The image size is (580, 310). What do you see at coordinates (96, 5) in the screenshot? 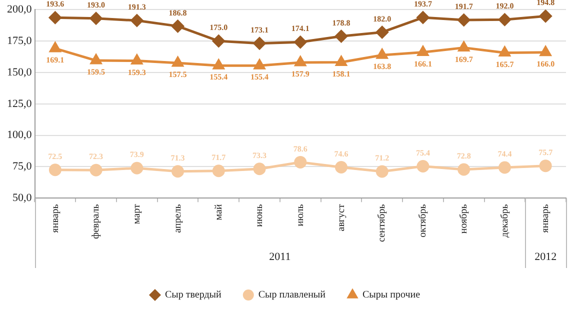
I see `data-label: 193.0` at bounding box center [96, 5].